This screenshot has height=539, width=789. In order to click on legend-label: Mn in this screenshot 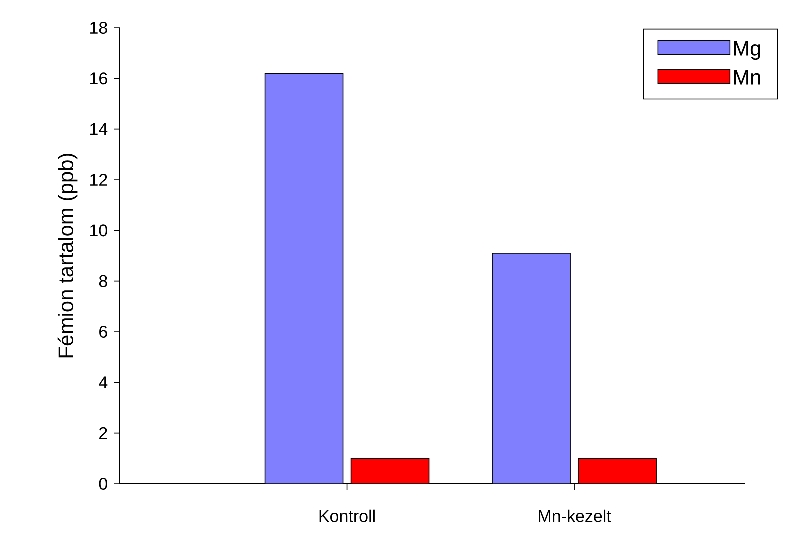, I will do `click(747, 77)`.